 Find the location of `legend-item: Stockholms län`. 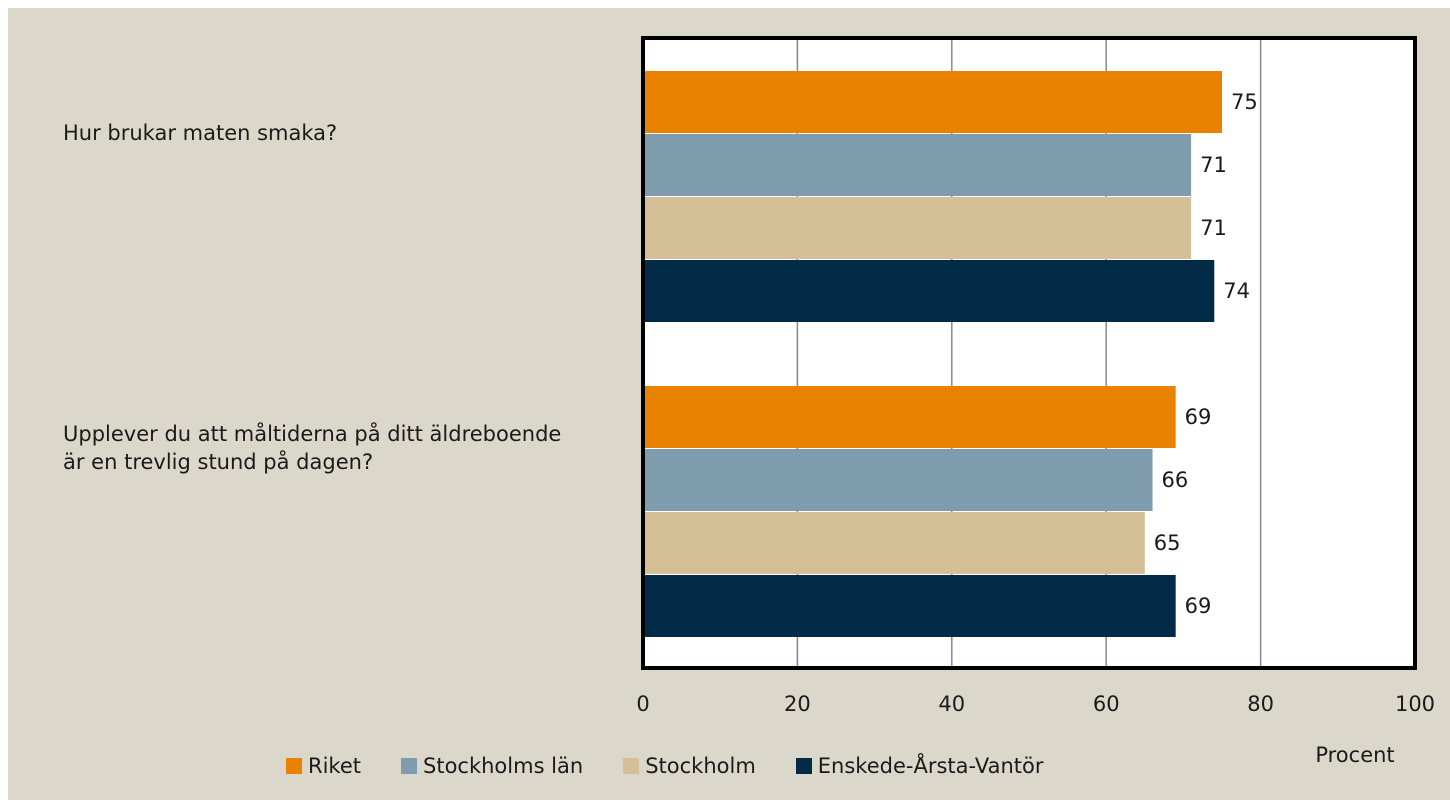

legend-item: Stockholms län is located at coordinates (492, 766).